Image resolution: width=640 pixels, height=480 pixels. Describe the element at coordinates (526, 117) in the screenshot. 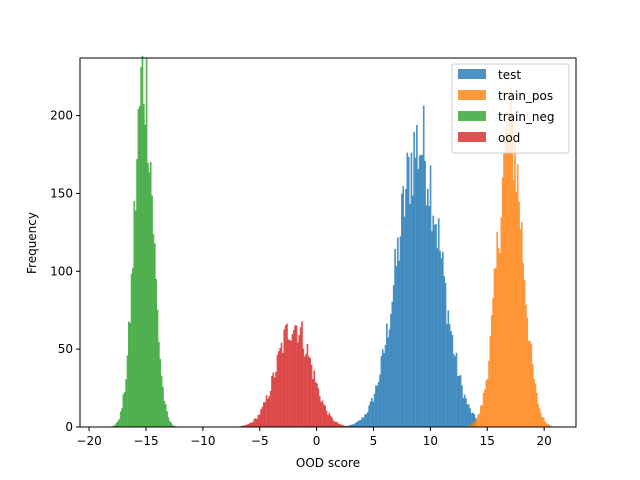

I see `legend-label-train_neg: train_neg` at that location.